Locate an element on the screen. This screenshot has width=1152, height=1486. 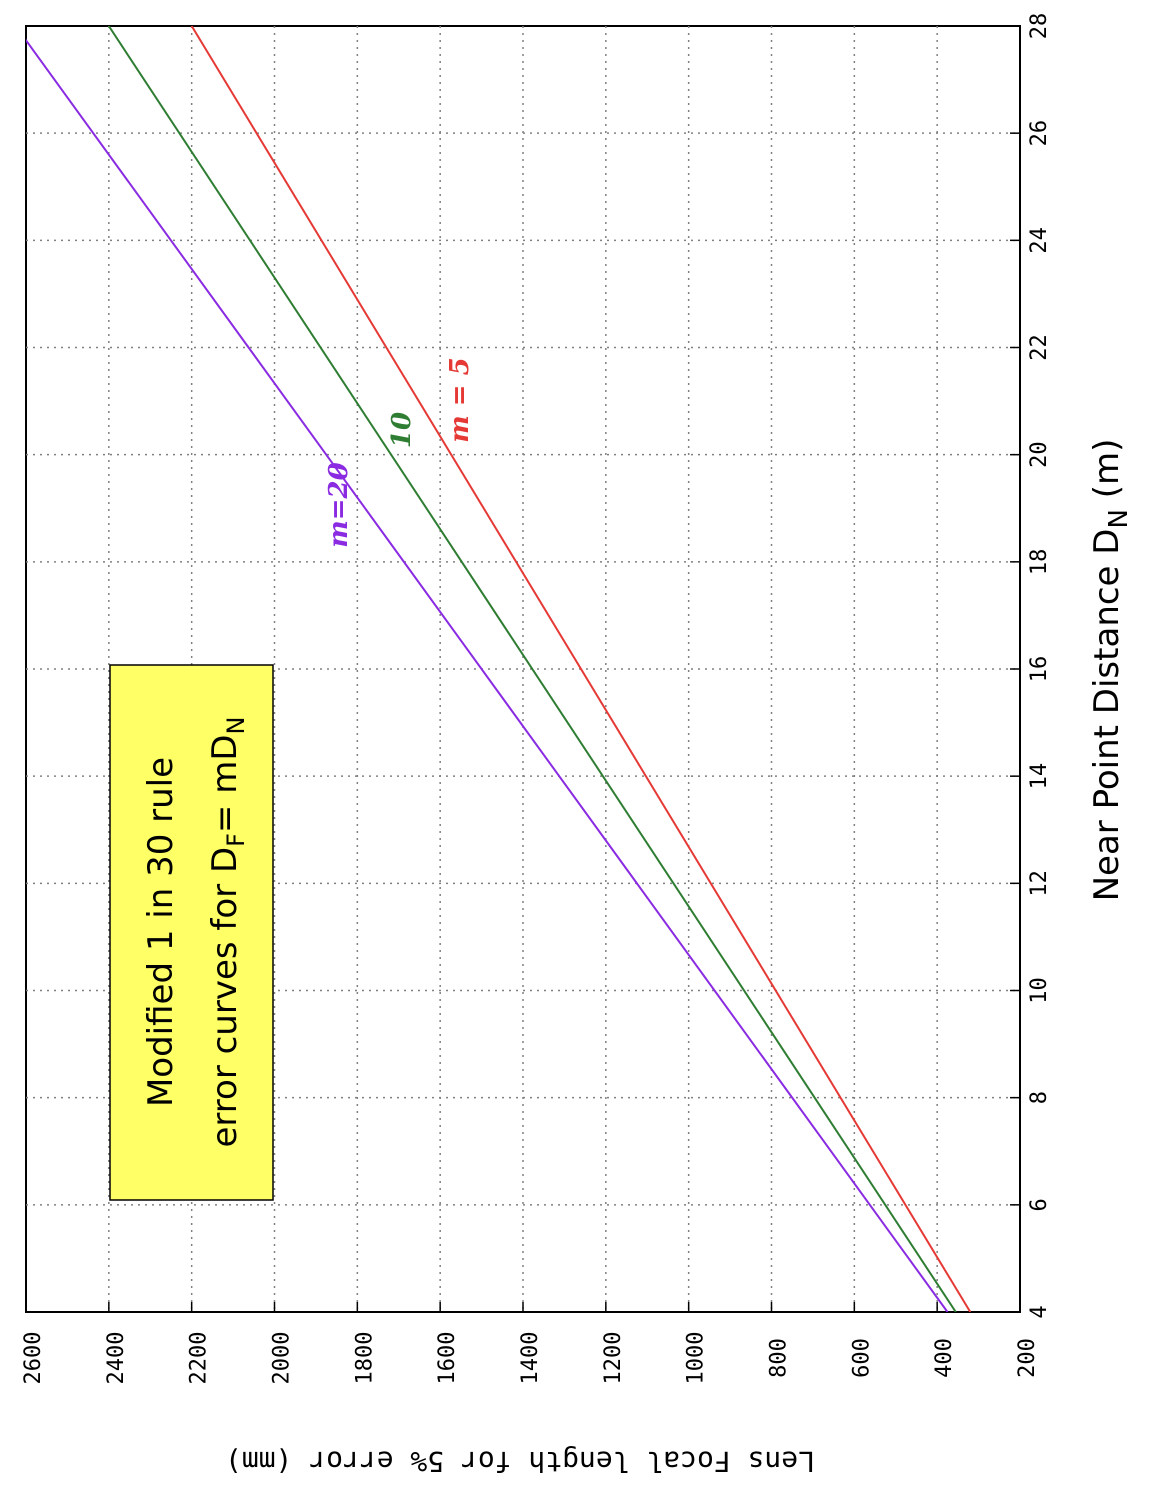
x-axis-title: Near Point Distance DN (m) is located at coordinates (1110, 670).